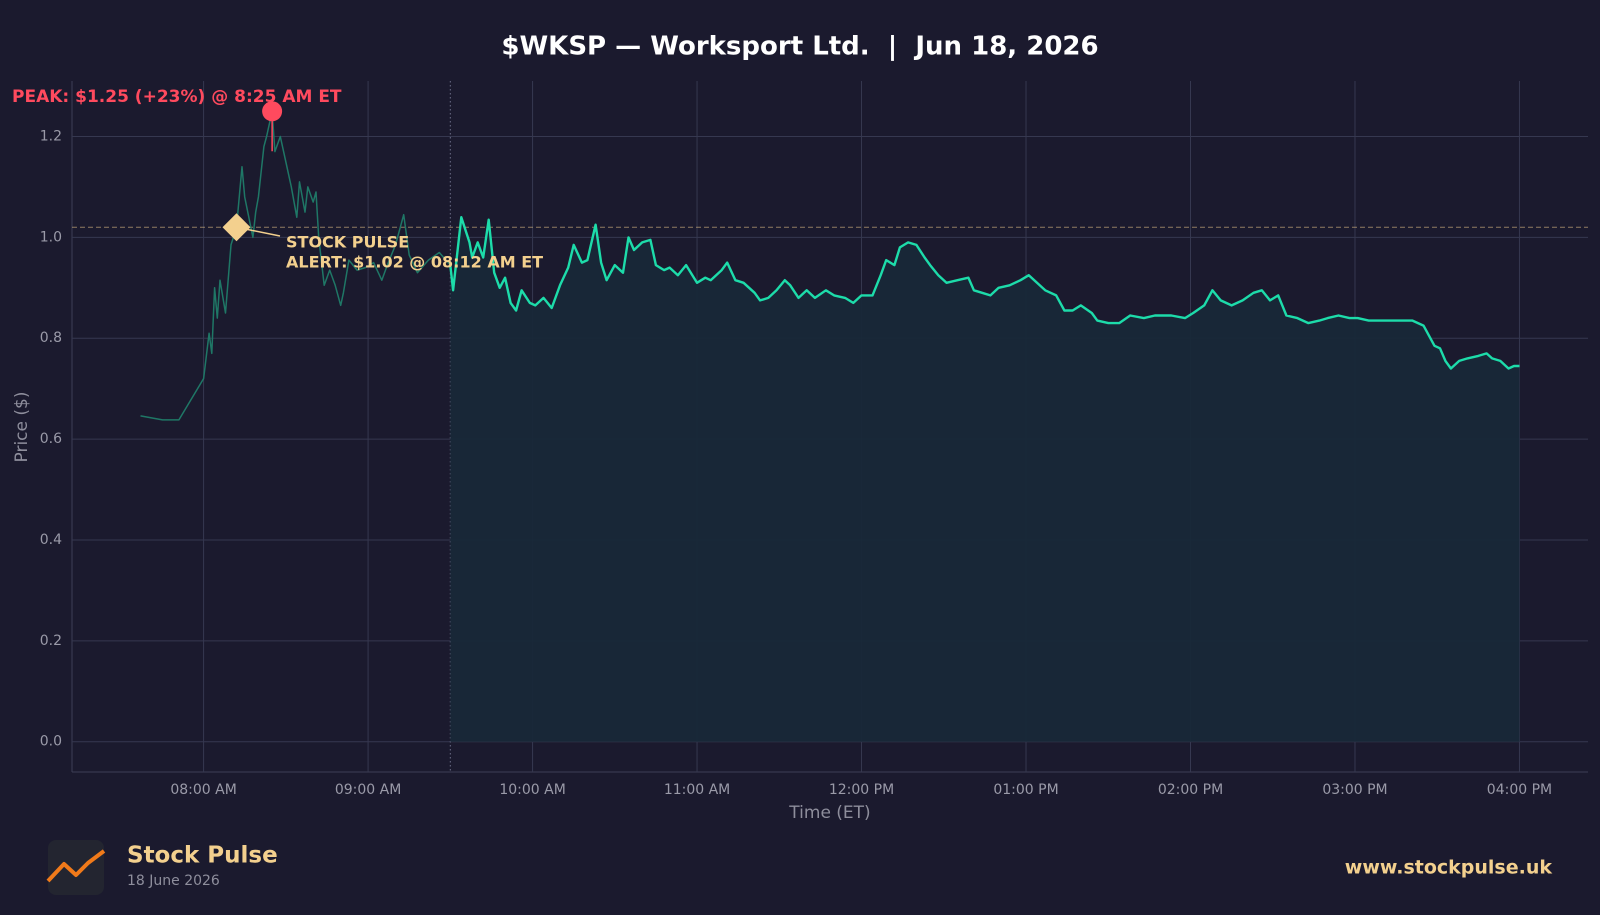  Describe the element at coordinates (177, 97) in the screenshot. I see `peak-label: PEAK: $1.25 (+23%) @ 8:25 AM ET` at that location.